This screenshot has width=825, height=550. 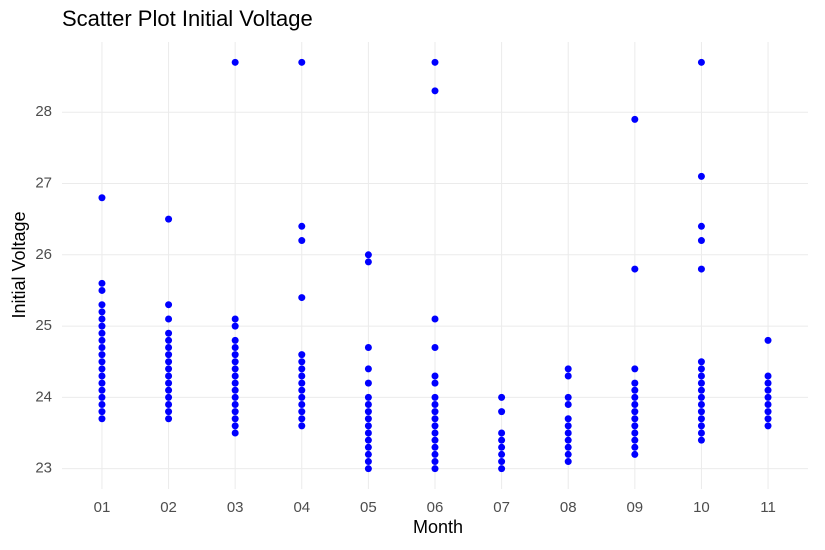 What do you see at coordinates (43, 325) in the screenshot?
I see `y-tick-label: 25` at bounding box center [43, 325].